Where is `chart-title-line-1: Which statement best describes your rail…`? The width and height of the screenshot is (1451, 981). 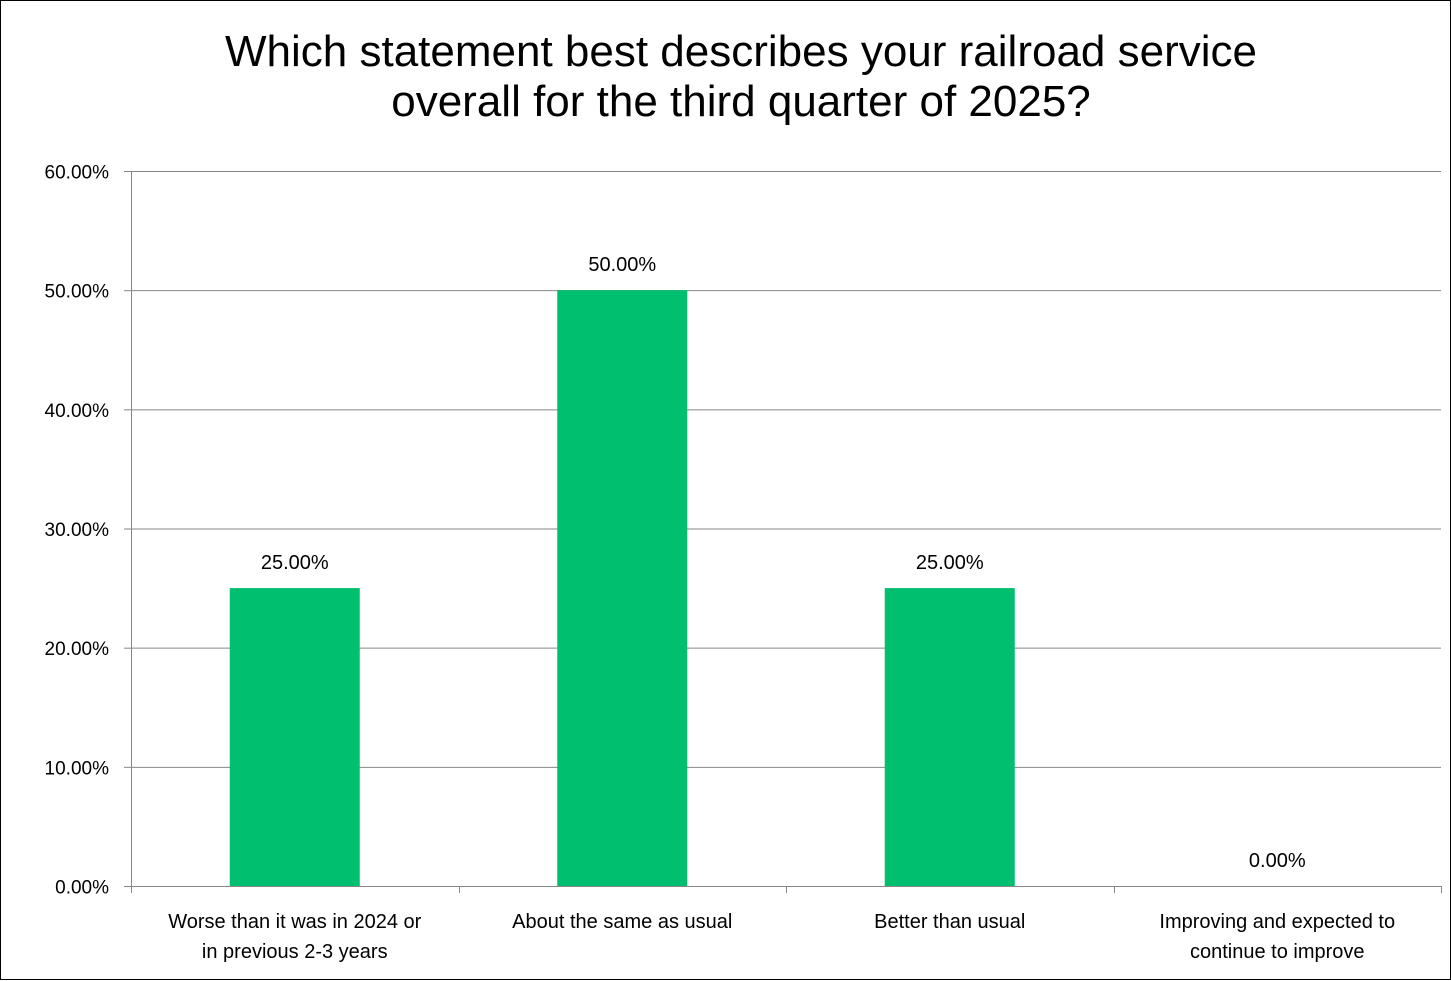
chart-title-line-1: Which statement best describes your rail… is located at coordinates (741, 51).